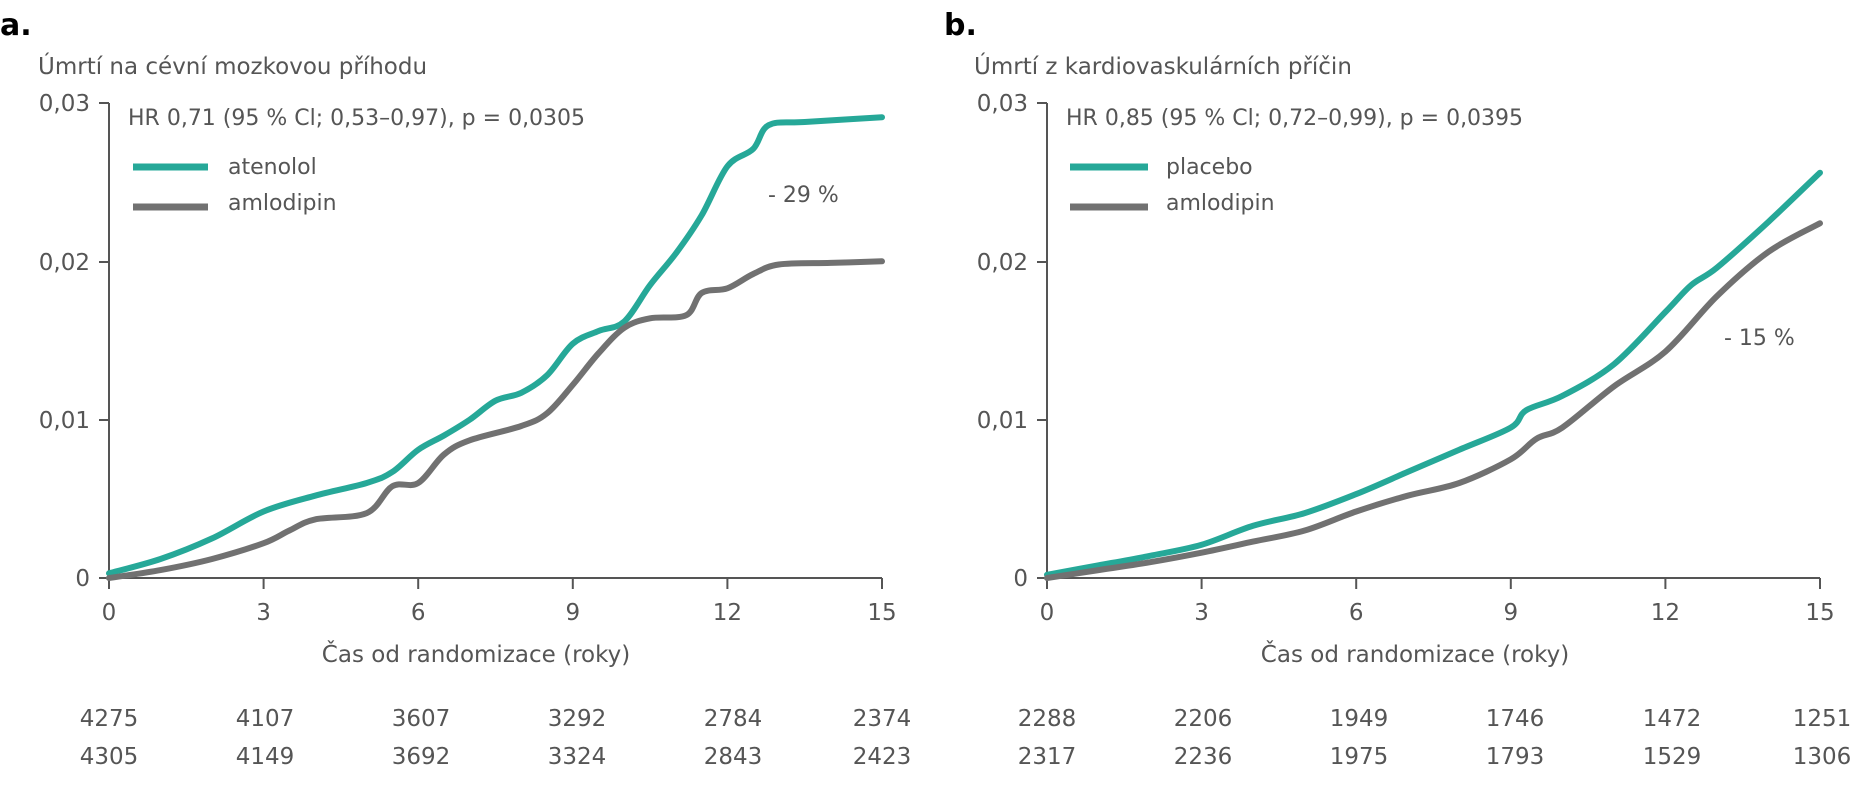  What do you see at coordinates (64, 263) in the screenshot?
I see `panel-a-ytick-label: 0,02` at bounding box center [64, 263].